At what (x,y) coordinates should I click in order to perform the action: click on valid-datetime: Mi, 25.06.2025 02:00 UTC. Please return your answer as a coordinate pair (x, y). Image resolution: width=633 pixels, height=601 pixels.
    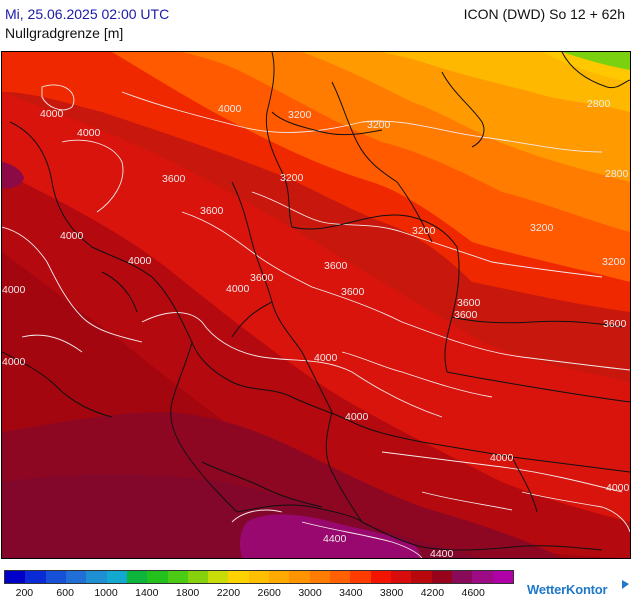
    Looking at the image, I should click on (87, 14).